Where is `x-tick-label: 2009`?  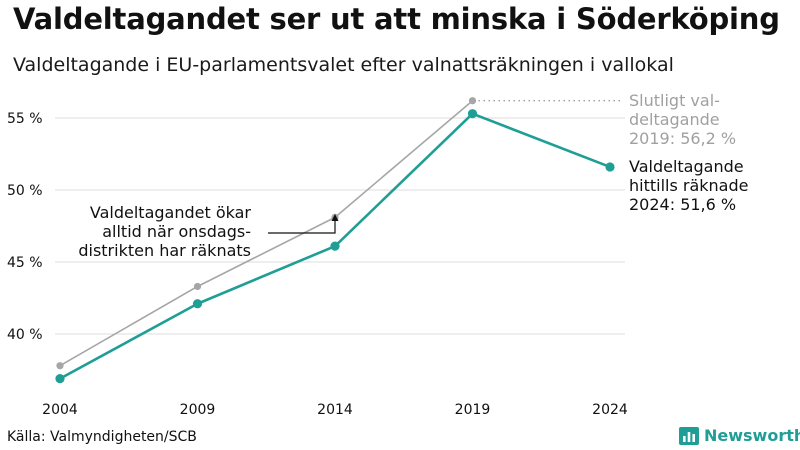 x-tick-label: 2009 is located at coordinates (198, 410).